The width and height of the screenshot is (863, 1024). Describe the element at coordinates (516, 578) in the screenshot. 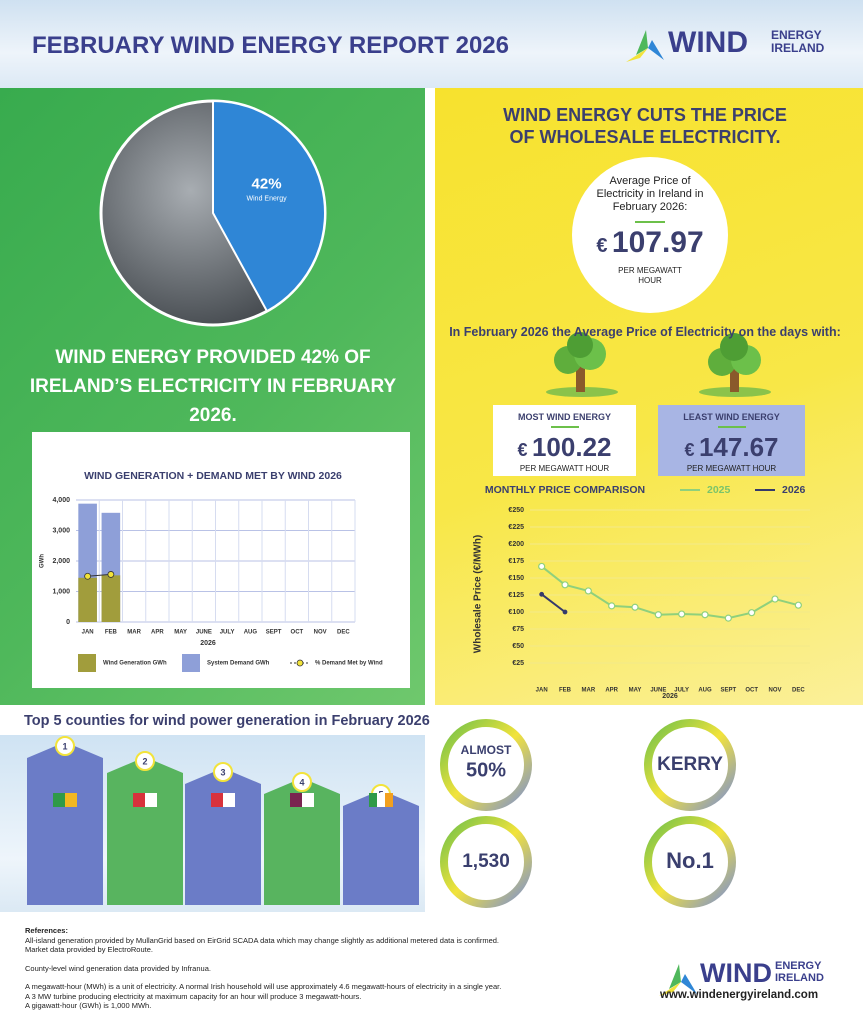

I see `y-tick-label: €150` at that location.